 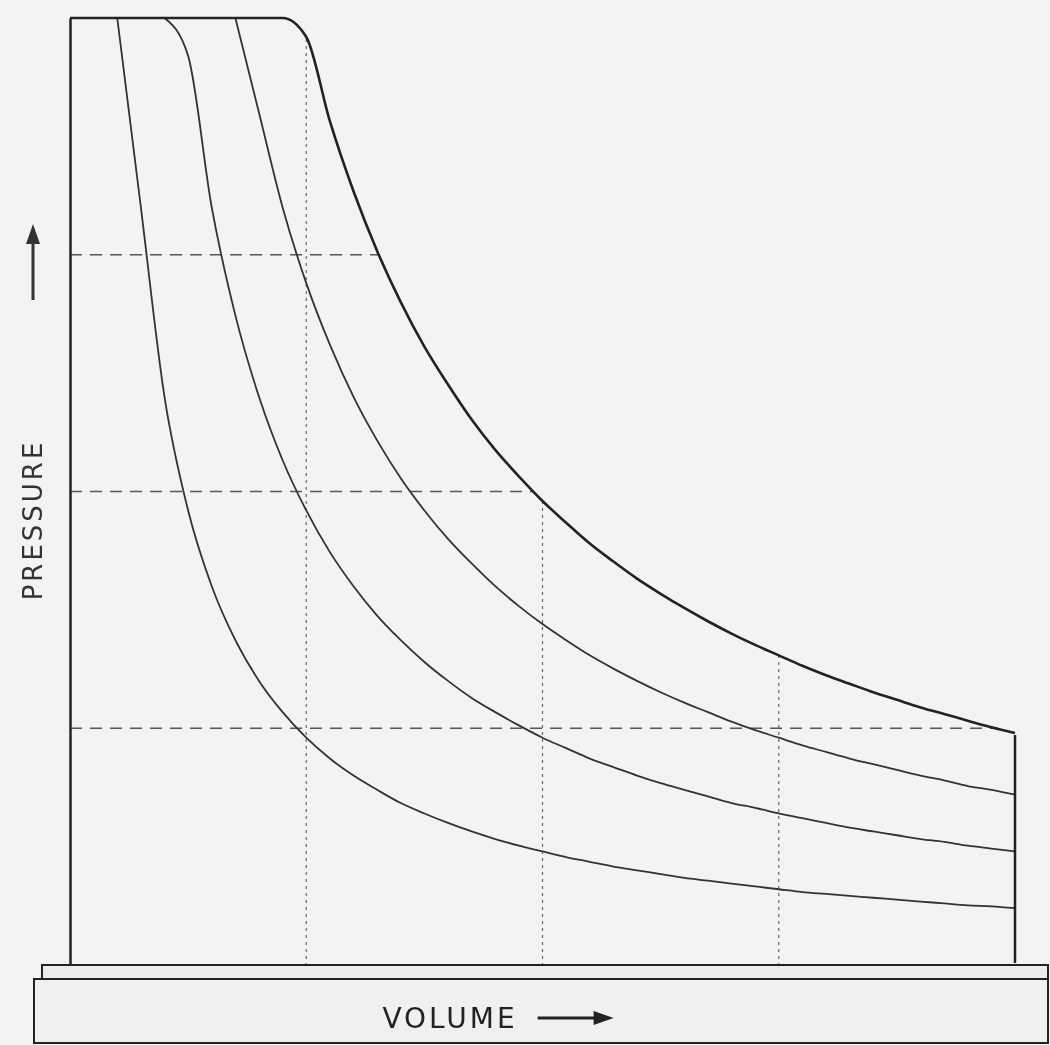 What do you see at coordinates (450, 1018) in the screenshot?
I see `x-axis-title: VOLUME` at bounding box center [450, 1018].